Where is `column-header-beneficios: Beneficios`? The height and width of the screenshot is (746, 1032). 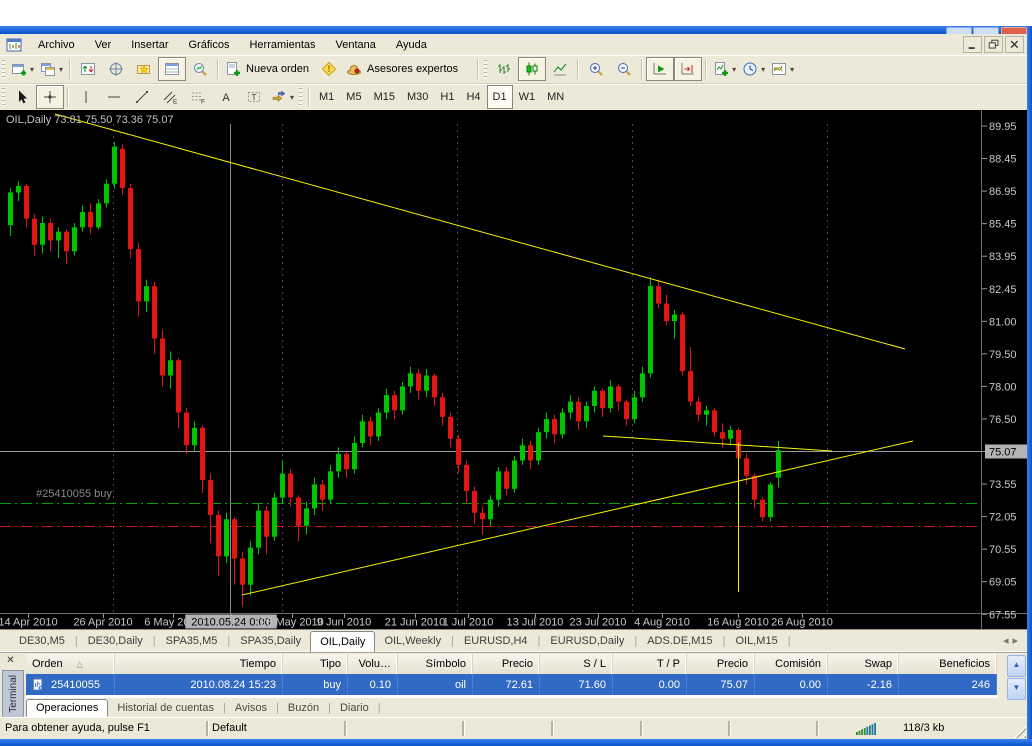 column-header-beneficios: Beneficios is located at coordinates (948, 664).